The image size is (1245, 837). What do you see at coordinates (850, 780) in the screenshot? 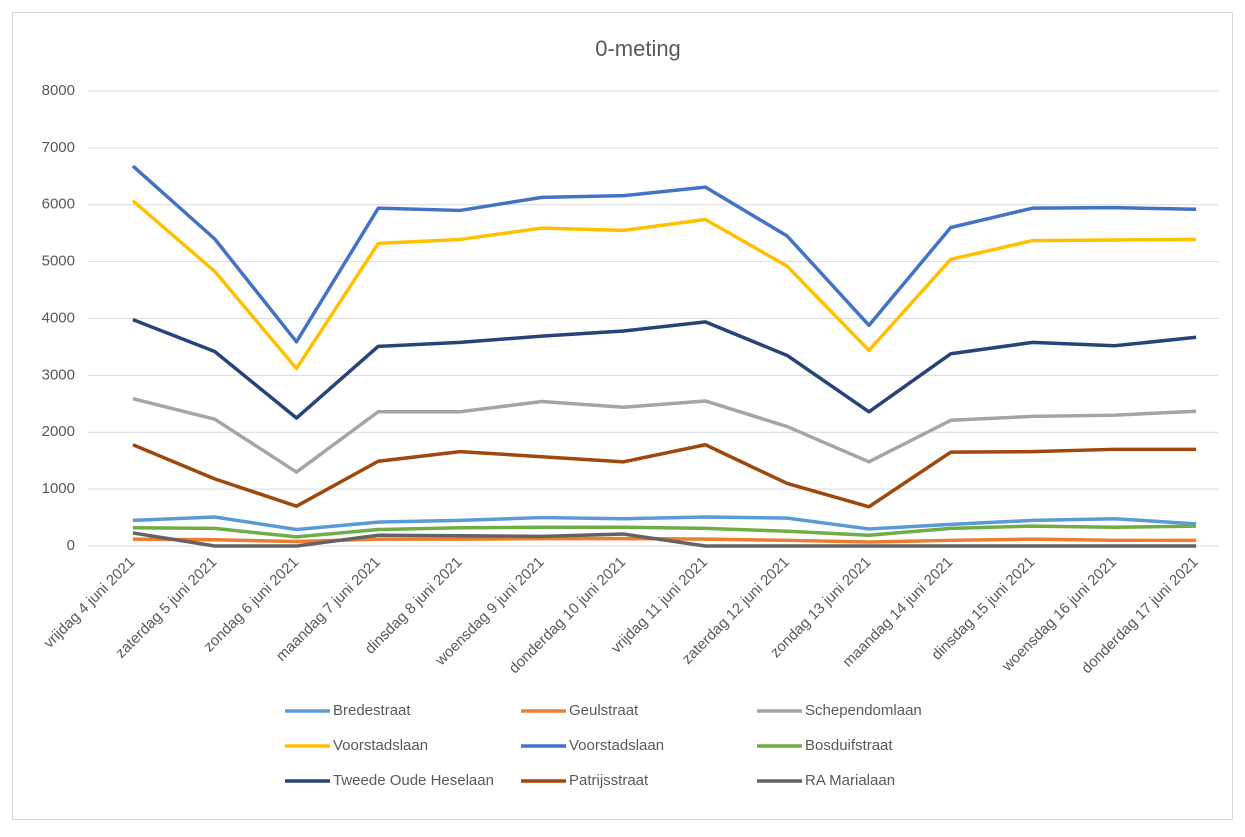
I see `legend-label: RA Marialaan` at bounding box center [850, 780].